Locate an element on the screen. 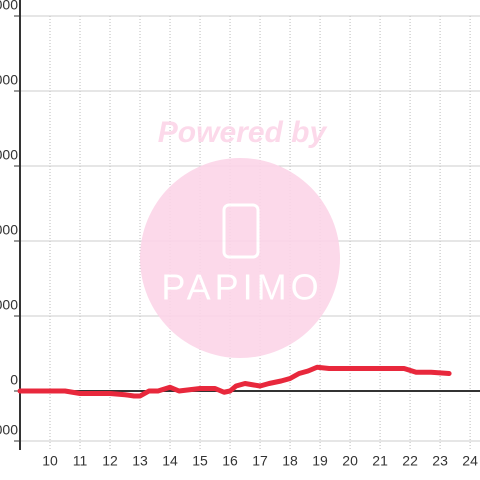 The height and width of the screenshot is (480, 480). x-tick-label: 22 is located at coordinates (410, 461).